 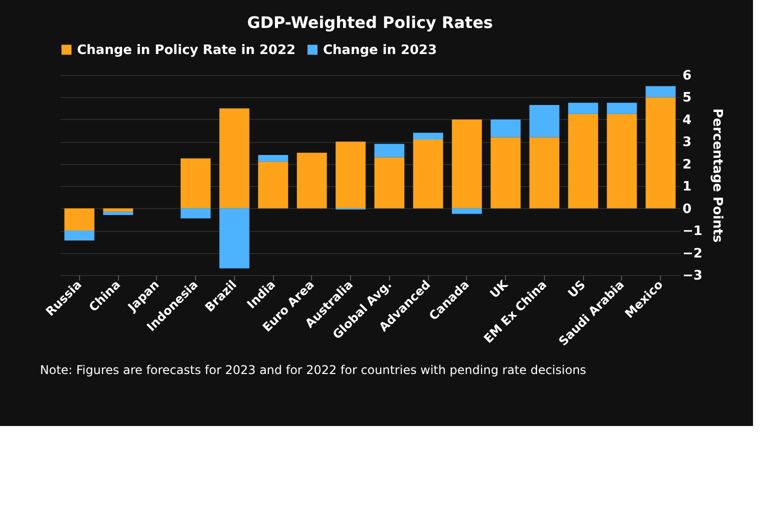 I want to click on chart-title: GDP-Weighted Policy Rates, so click(x=370, y=22).